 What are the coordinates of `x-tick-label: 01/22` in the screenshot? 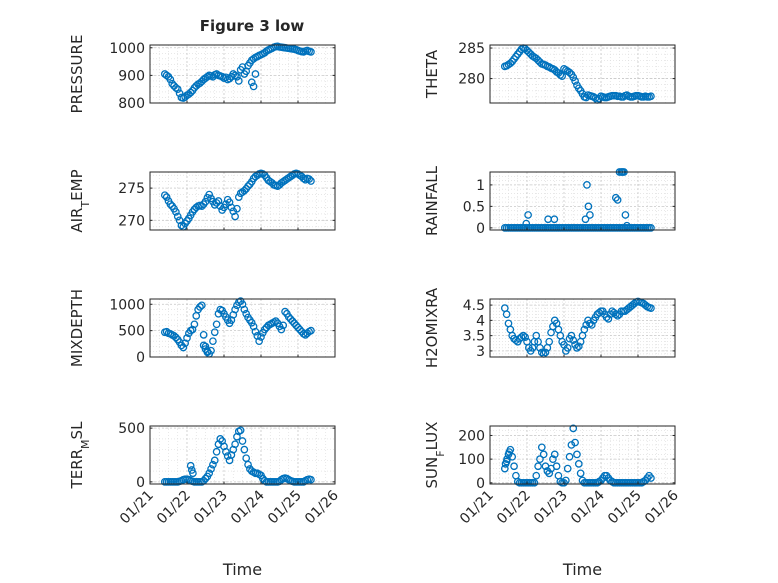 It's located at (174, 508).